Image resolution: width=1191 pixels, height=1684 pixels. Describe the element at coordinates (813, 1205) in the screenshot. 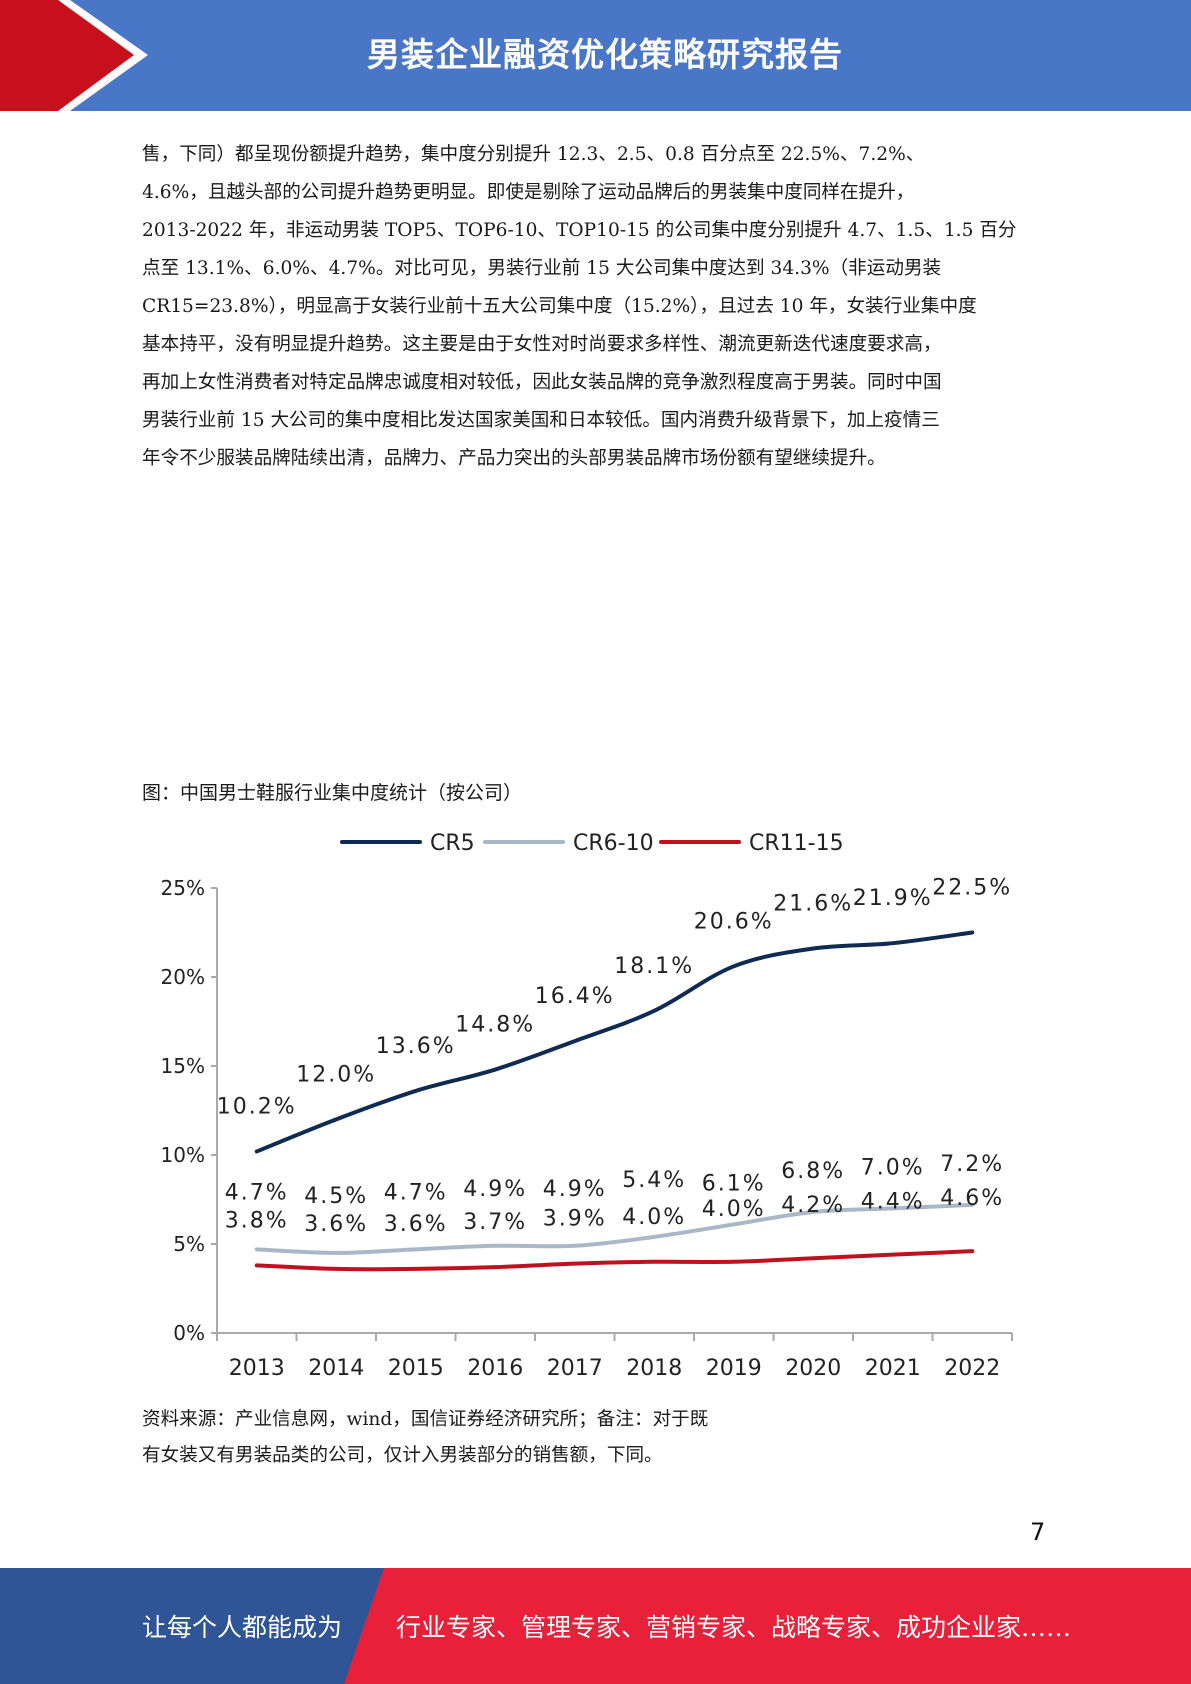

I see `data-label-cr11-15: 4.2%` at that location.